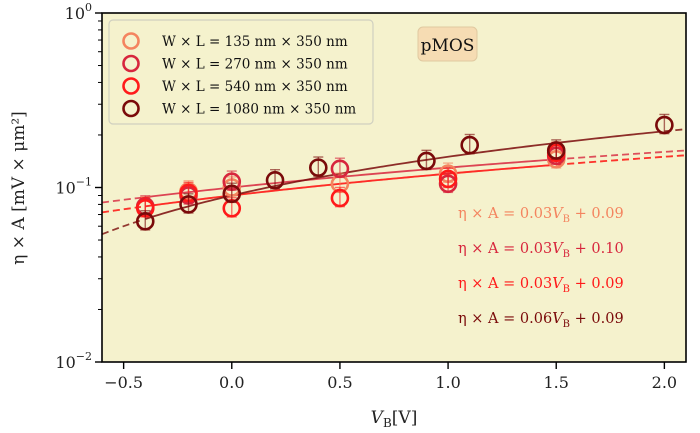 The height and width of the screenshot is (433, 700). Describe the element at coordinates (541, 320) in the screenshot. I see `fit-equation: η × A = 0.06VB + 0.09` at that location.